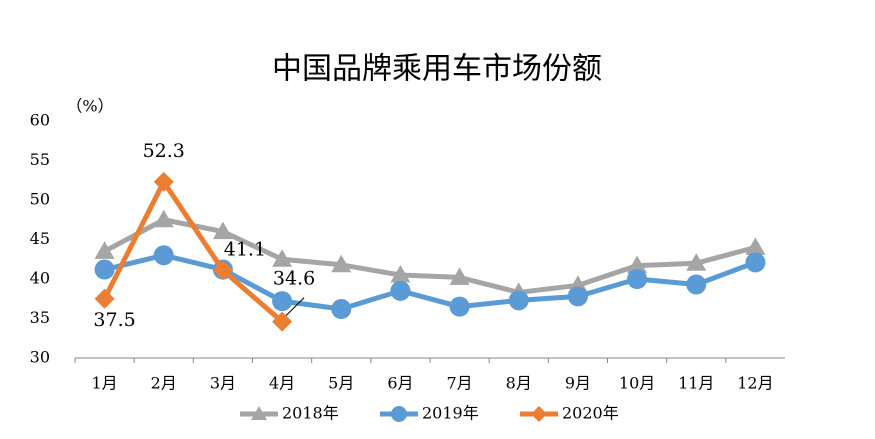 The image size is (875, 439). I want to click on y-tick-label: 40, so click(40, 278).